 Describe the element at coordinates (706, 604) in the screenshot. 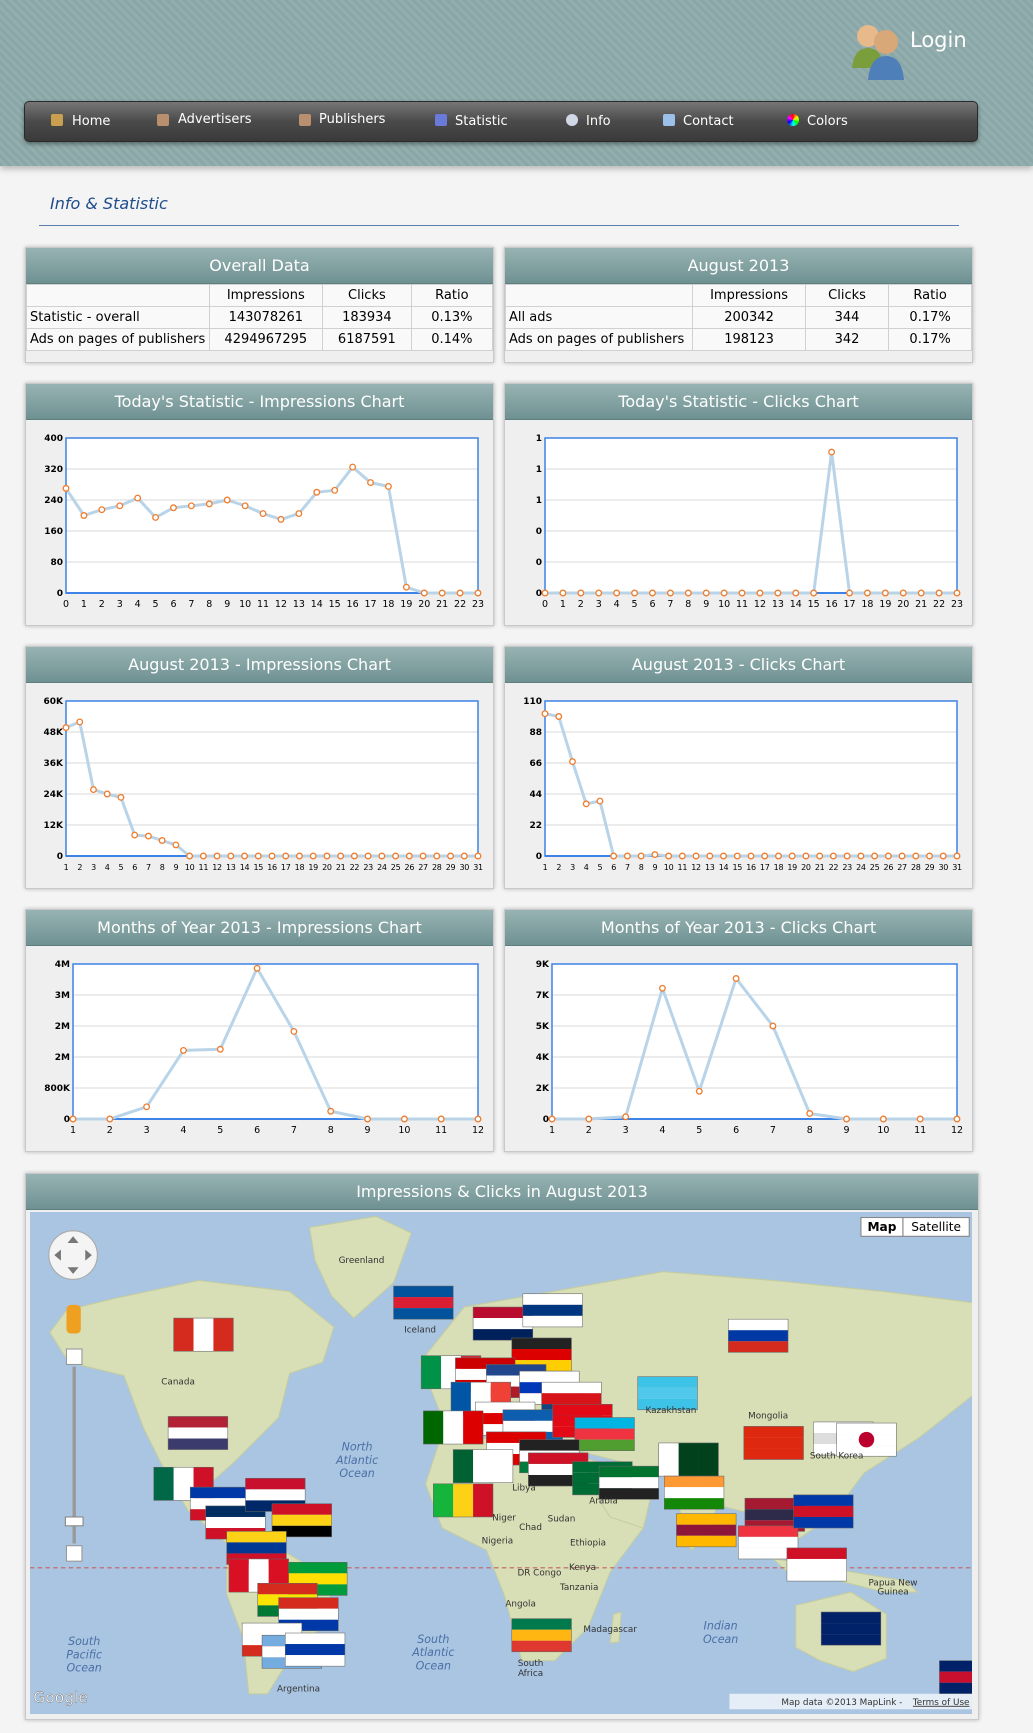

I see `x-tick-label: 9` at that location.